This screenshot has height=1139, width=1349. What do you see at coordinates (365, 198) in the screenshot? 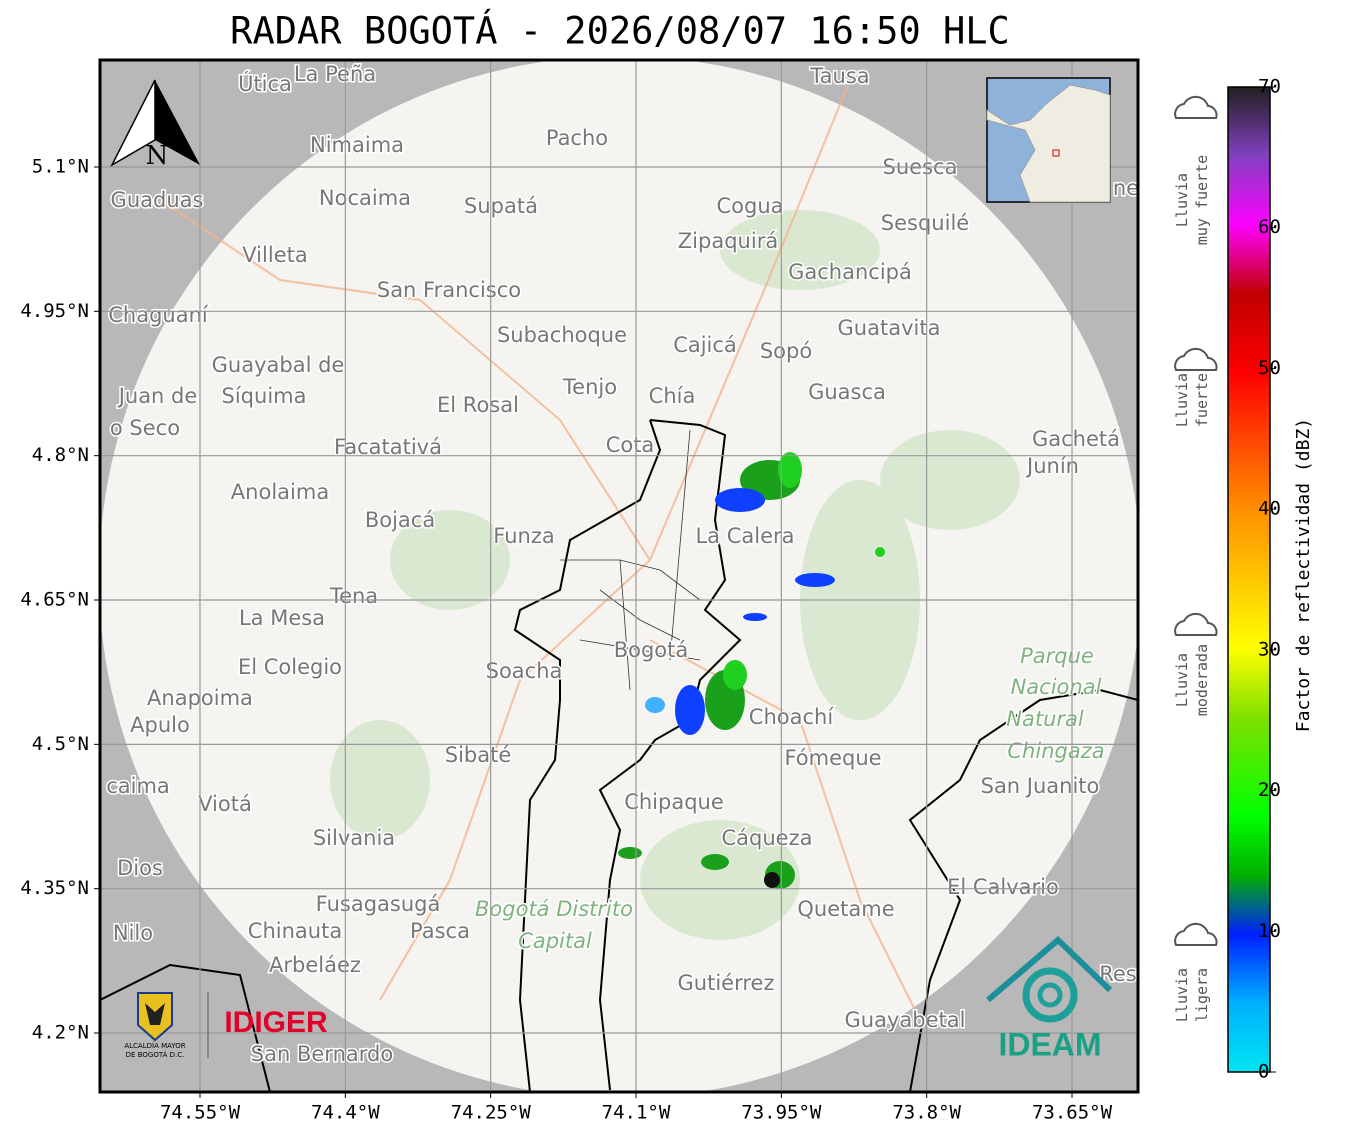
I see `place-label: Nocaima` at bounding box center [365, 198].